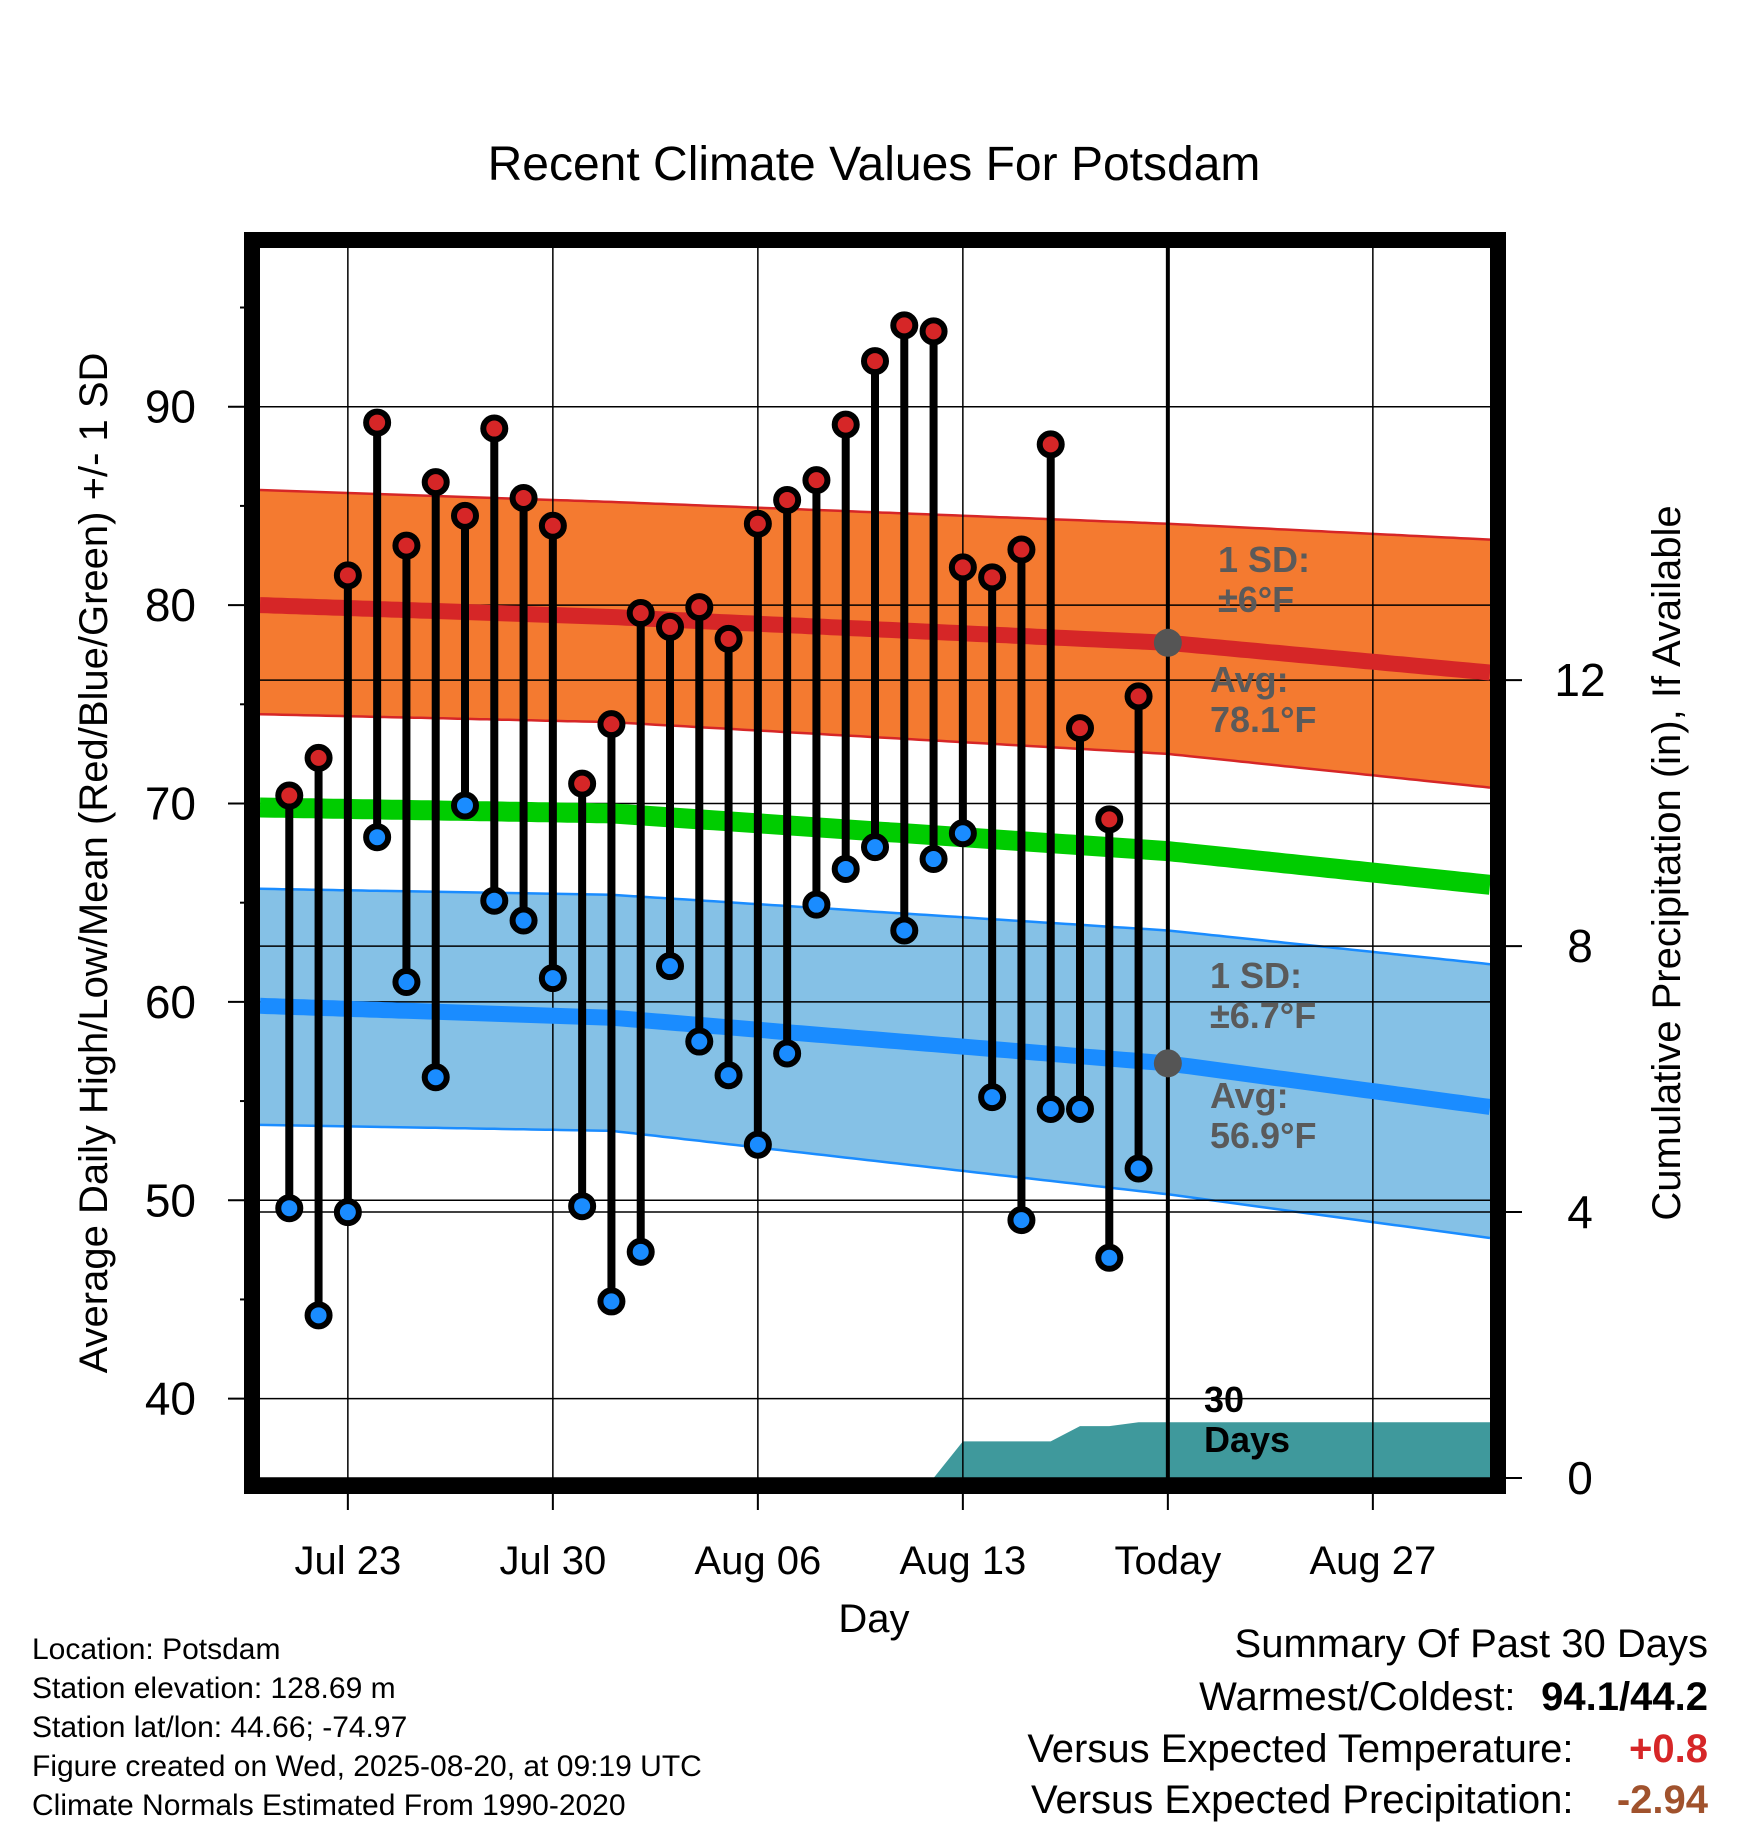 The height and width of the screenshot is (1828, 1748). What do you see at coordinates (1624, 1697) in the screenshot?
I see `warmest-value: 94.1/44.2` at bounding box center [1624, 1697].